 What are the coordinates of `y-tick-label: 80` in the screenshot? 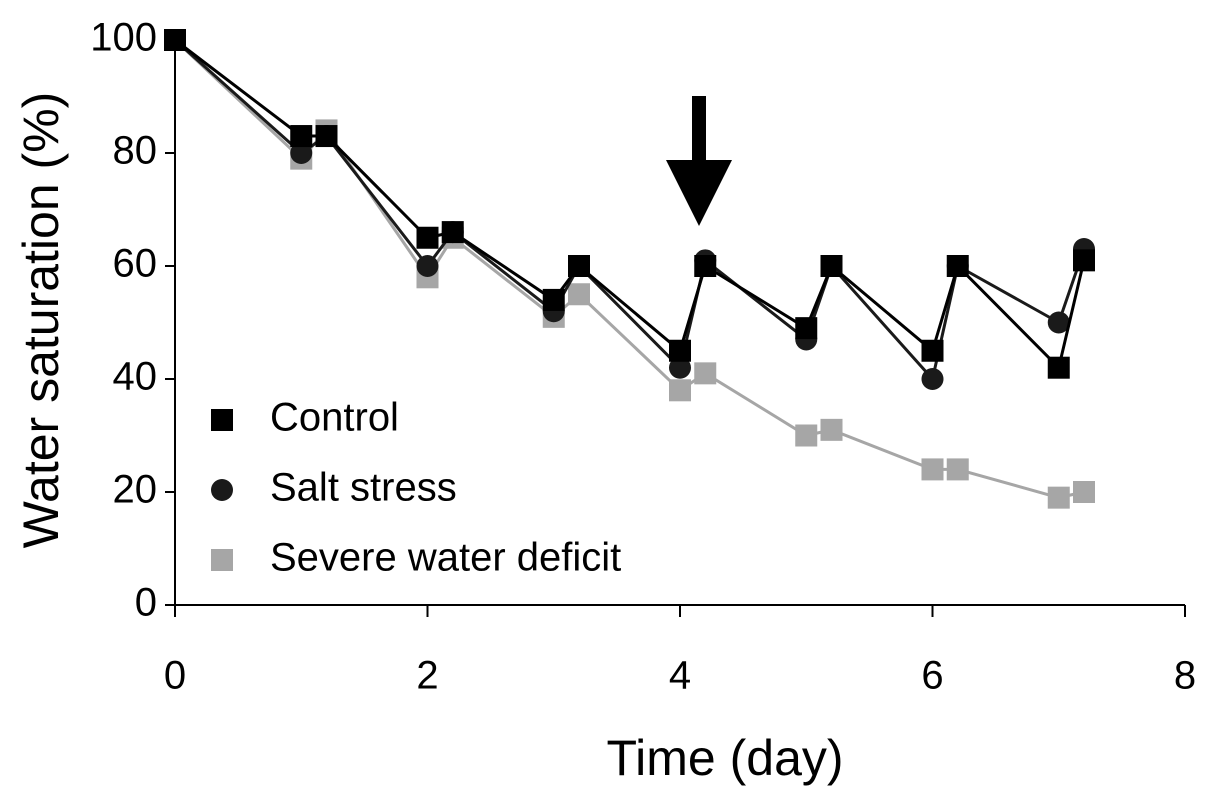 It's located at (135, 151).